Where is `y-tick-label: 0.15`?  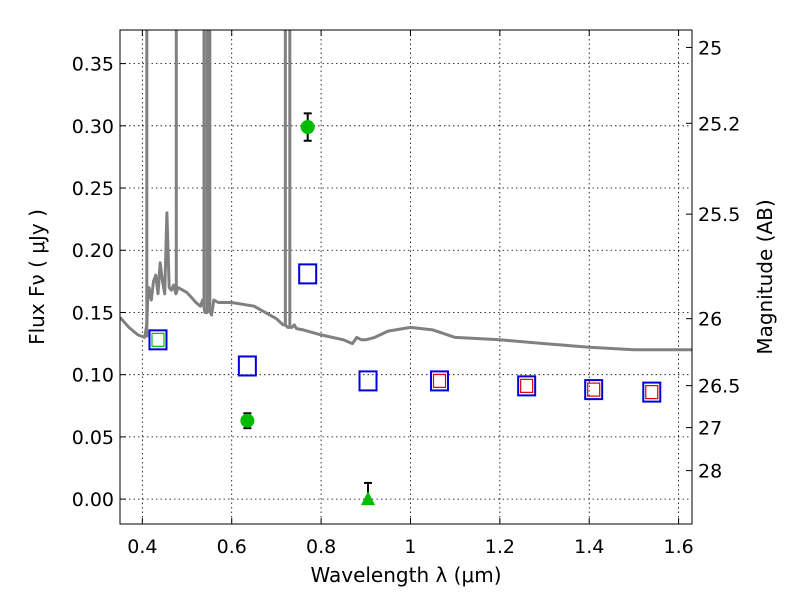
y-tick-label: 0.15 is located at coordinates (93, 313).